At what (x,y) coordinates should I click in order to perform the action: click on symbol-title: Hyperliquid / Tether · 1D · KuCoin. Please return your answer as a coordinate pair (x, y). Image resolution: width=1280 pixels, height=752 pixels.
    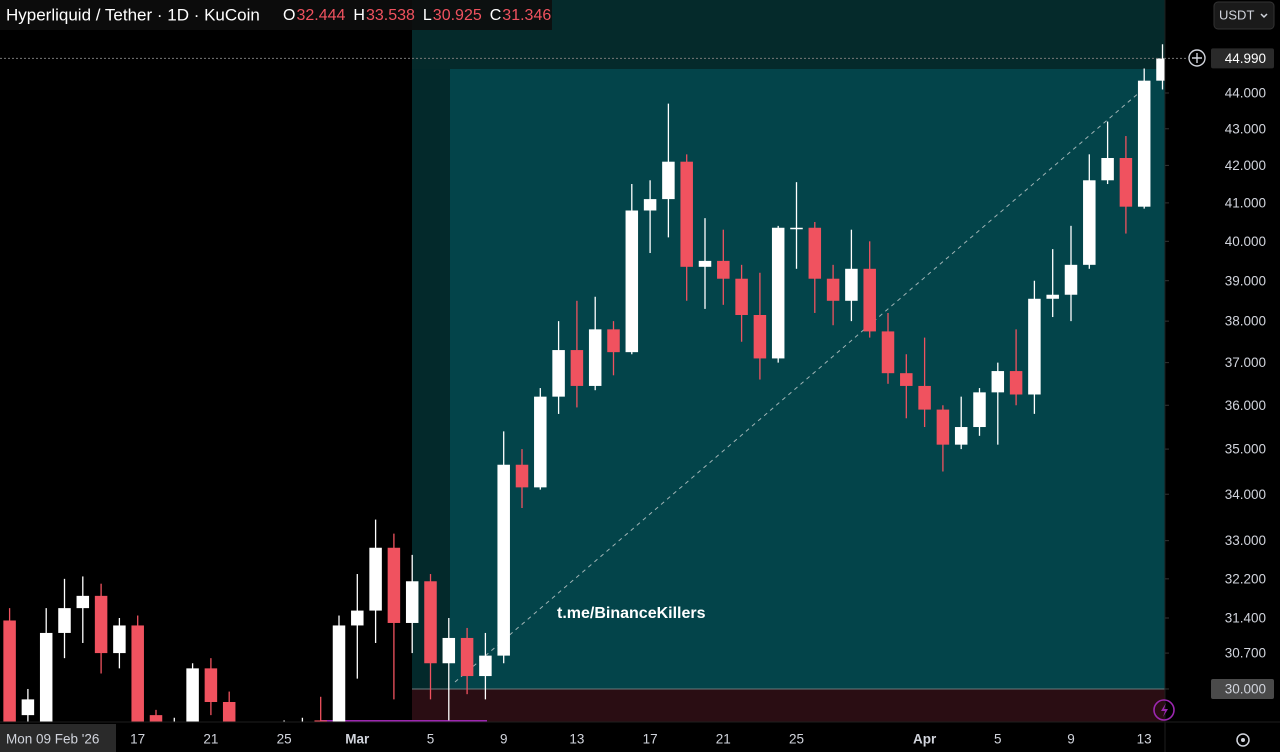
    Looking at the image, I should click on (133, 14).